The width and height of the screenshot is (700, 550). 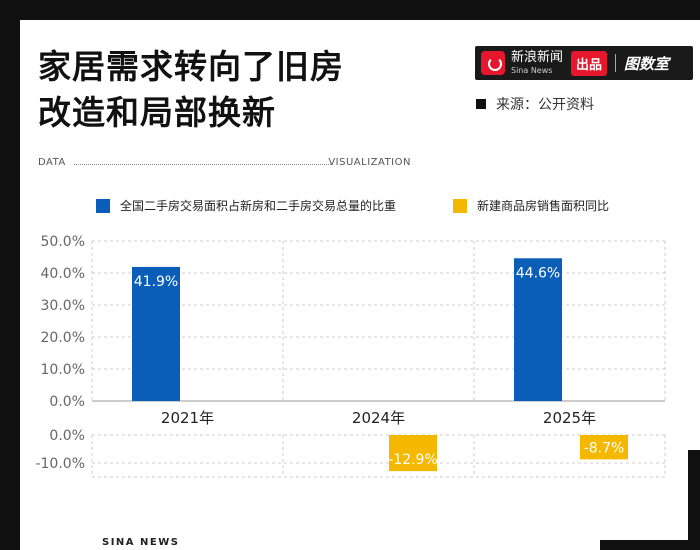 I want to click on brand-bar: 新浪新闻 Sina News 出品 图数室, so click(x=584, y=63).